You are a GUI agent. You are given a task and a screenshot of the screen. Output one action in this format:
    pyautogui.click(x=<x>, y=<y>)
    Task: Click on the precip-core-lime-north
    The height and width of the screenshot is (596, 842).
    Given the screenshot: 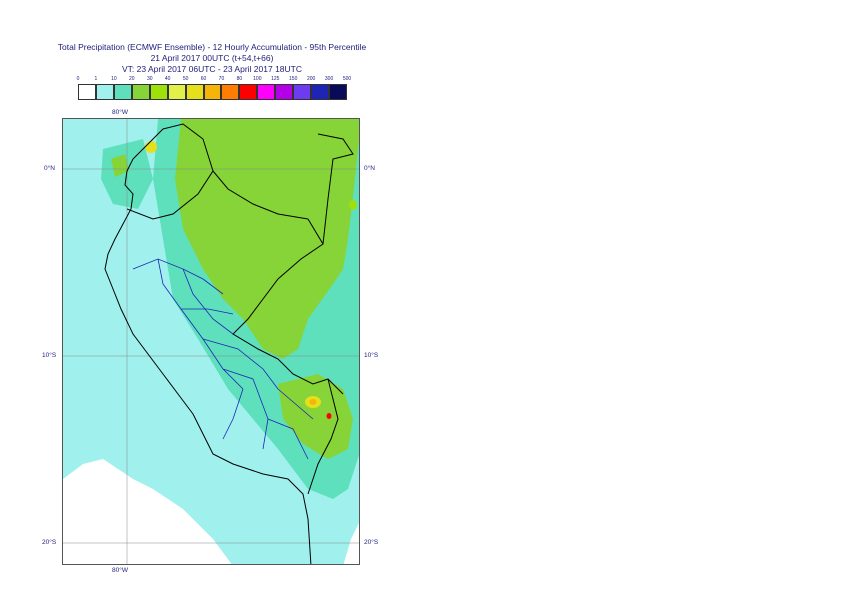 What is the action you would take?
    pyautogui.click(x=151, y=147)
    